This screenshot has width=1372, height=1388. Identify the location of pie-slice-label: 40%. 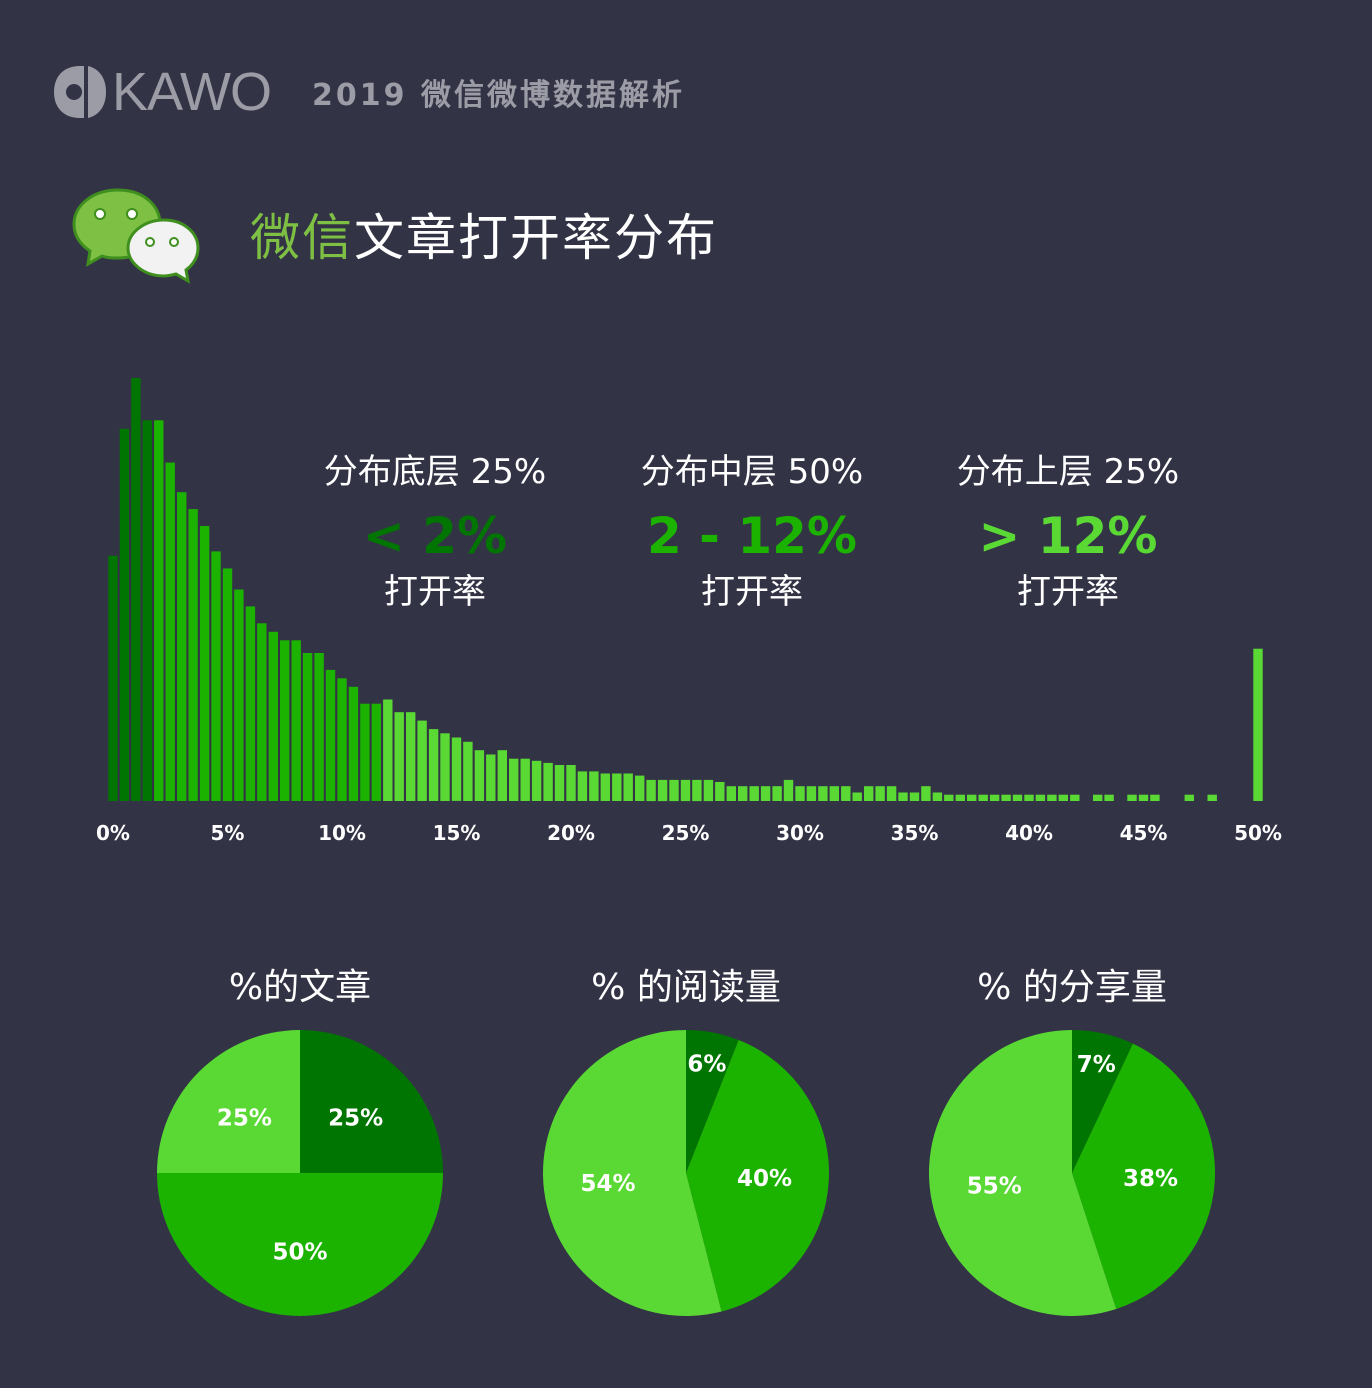
(764, 1179).